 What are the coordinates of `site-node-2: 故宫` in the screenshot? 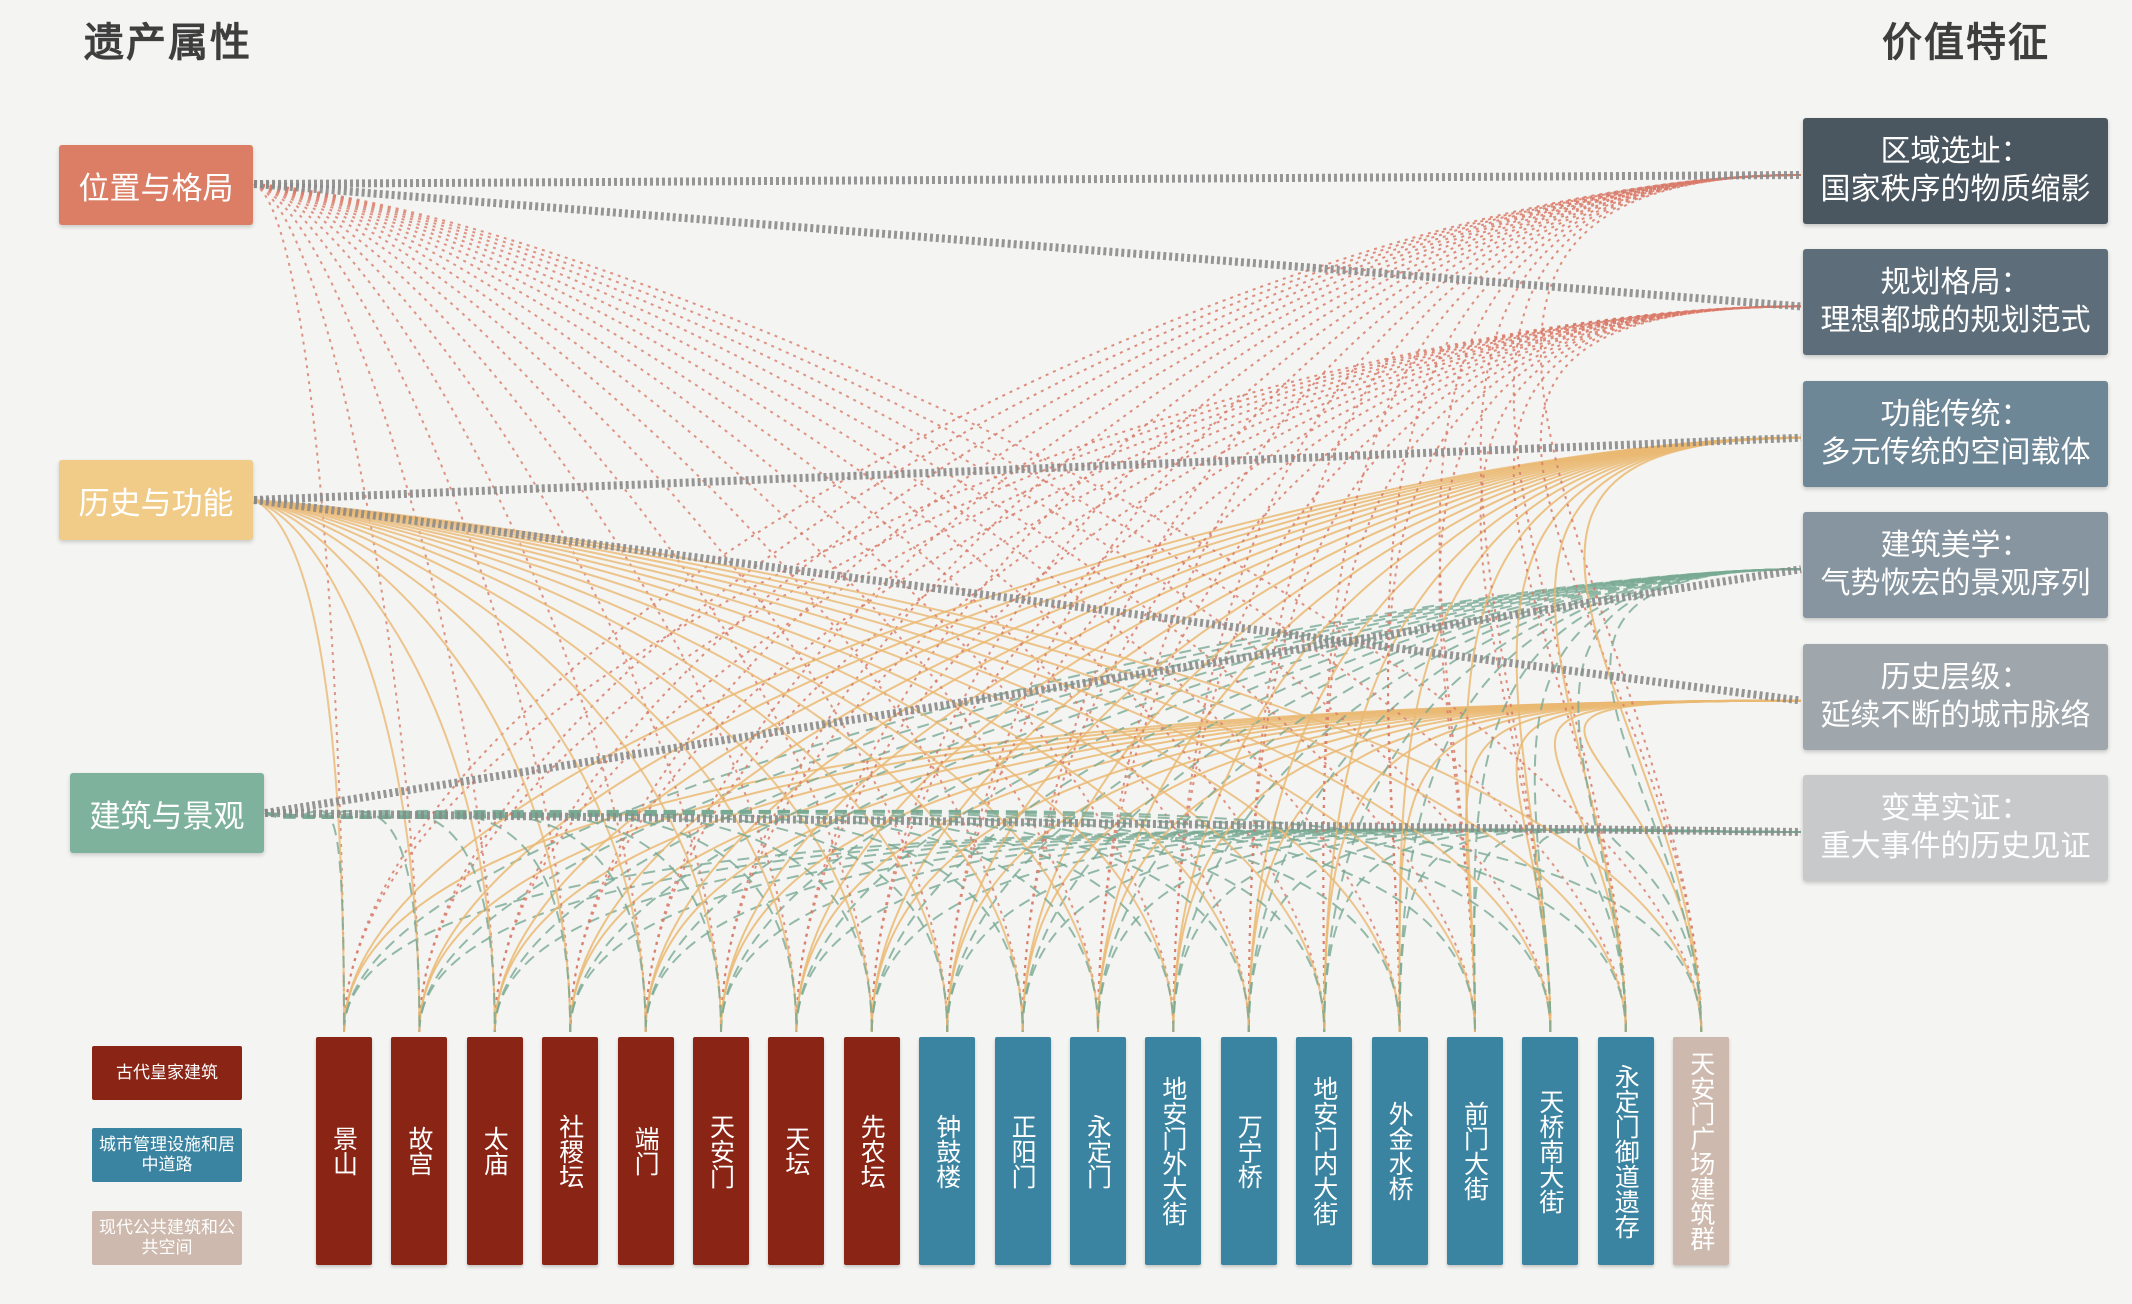 It's located at (419, 1151).